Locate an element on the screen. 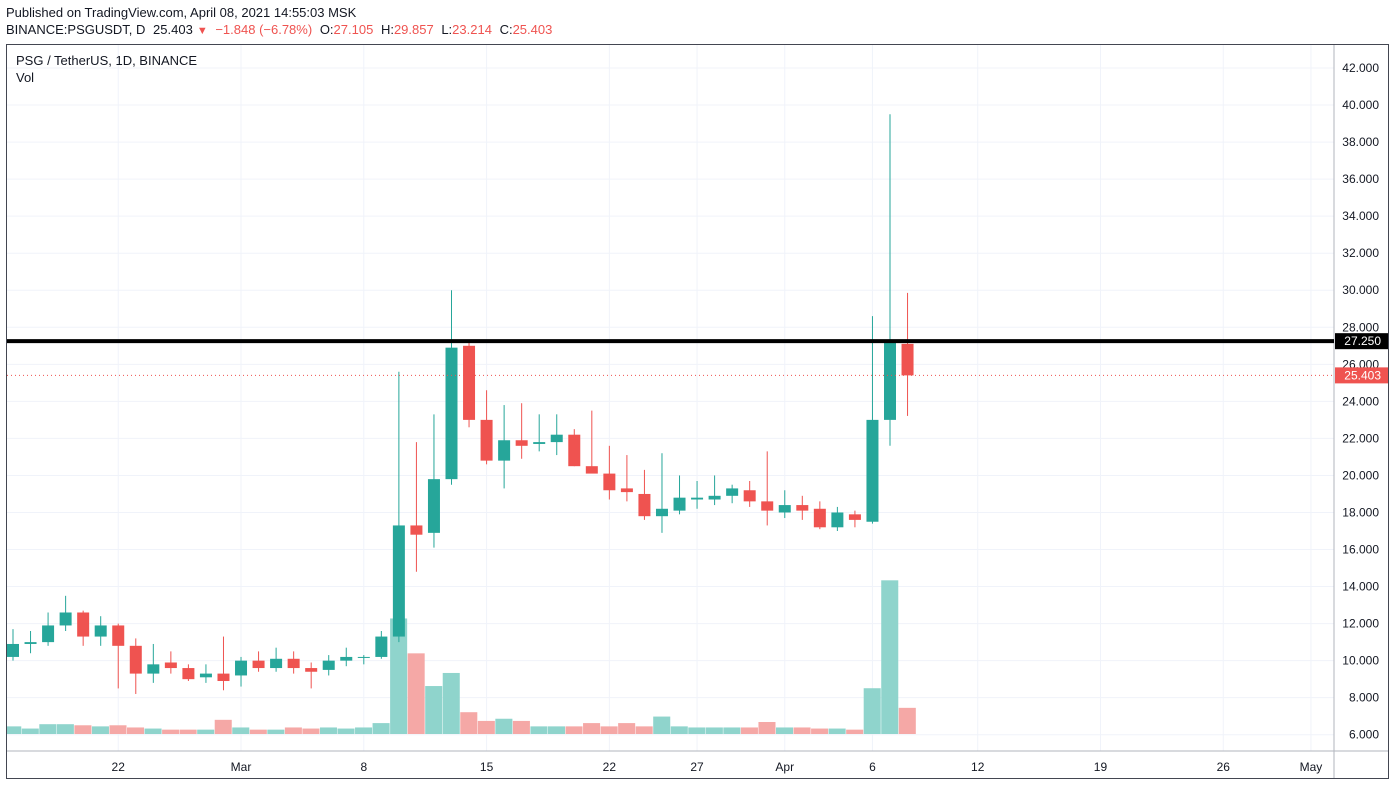 This screenshot has height=785, width=1396. x-tick-label: 12 is located at coordinates (978, 767).